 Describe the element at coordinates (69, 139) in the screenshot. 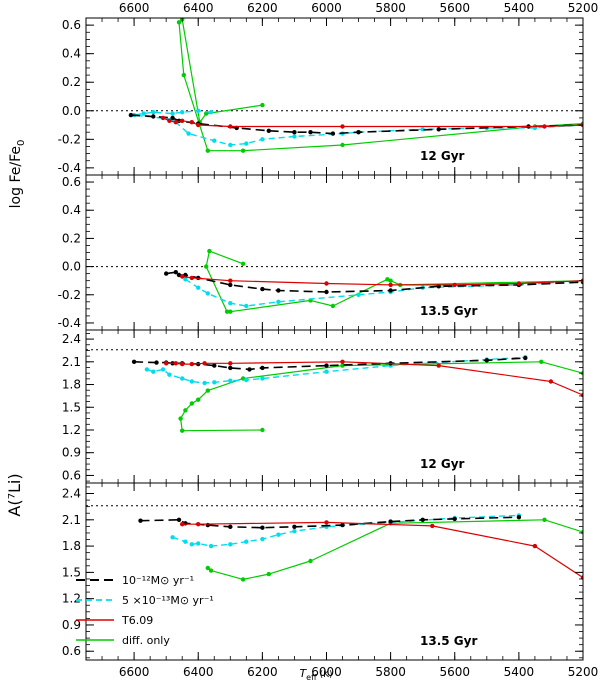

I see `y-tick-label: -0.2` at that location.